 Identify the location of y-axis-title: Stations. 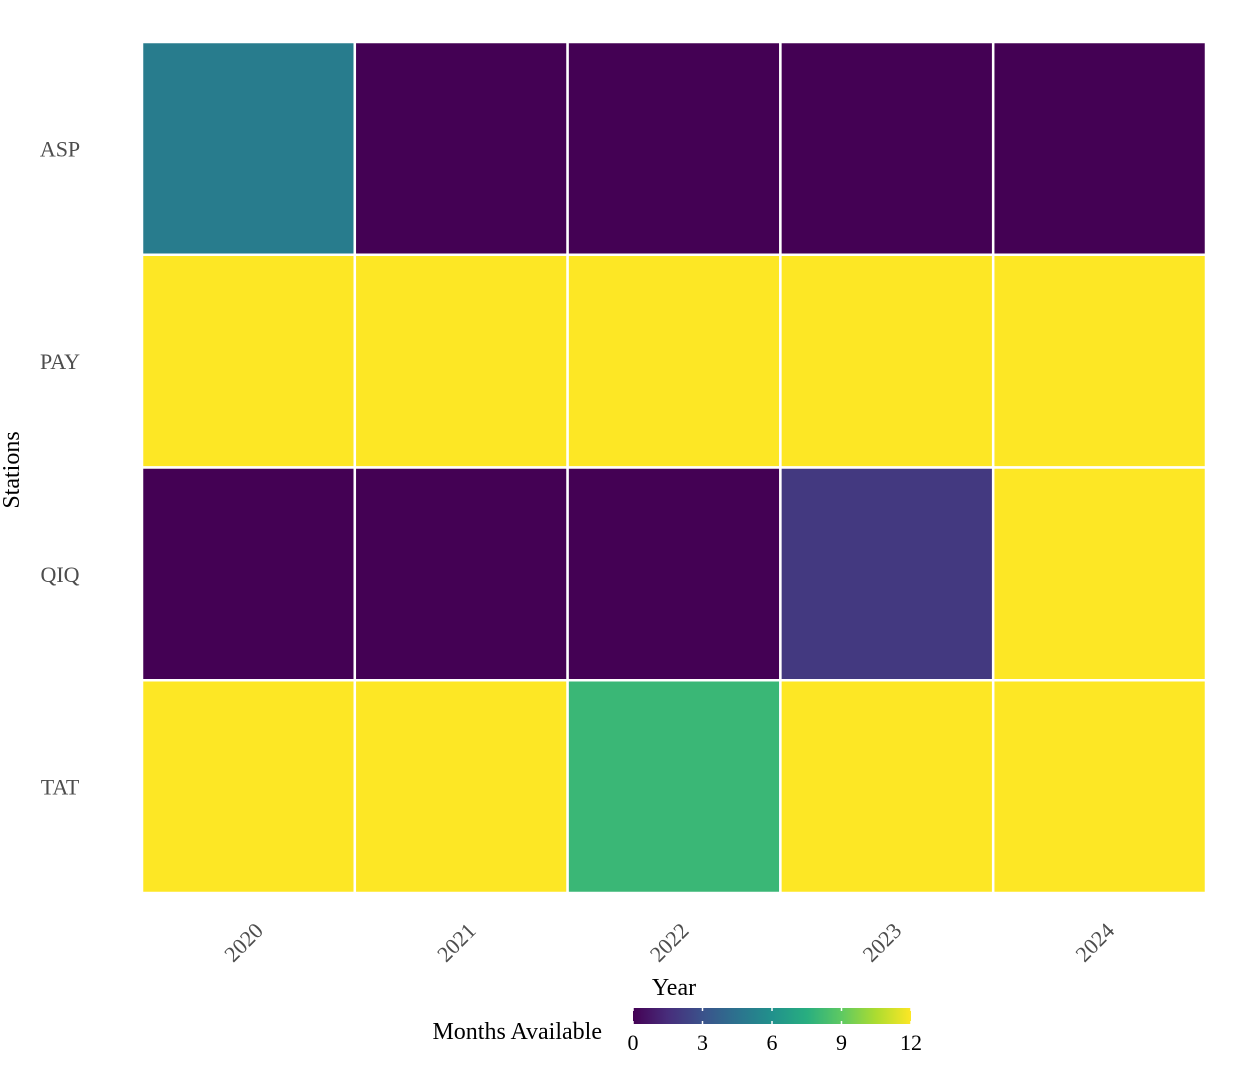
(12, 469).